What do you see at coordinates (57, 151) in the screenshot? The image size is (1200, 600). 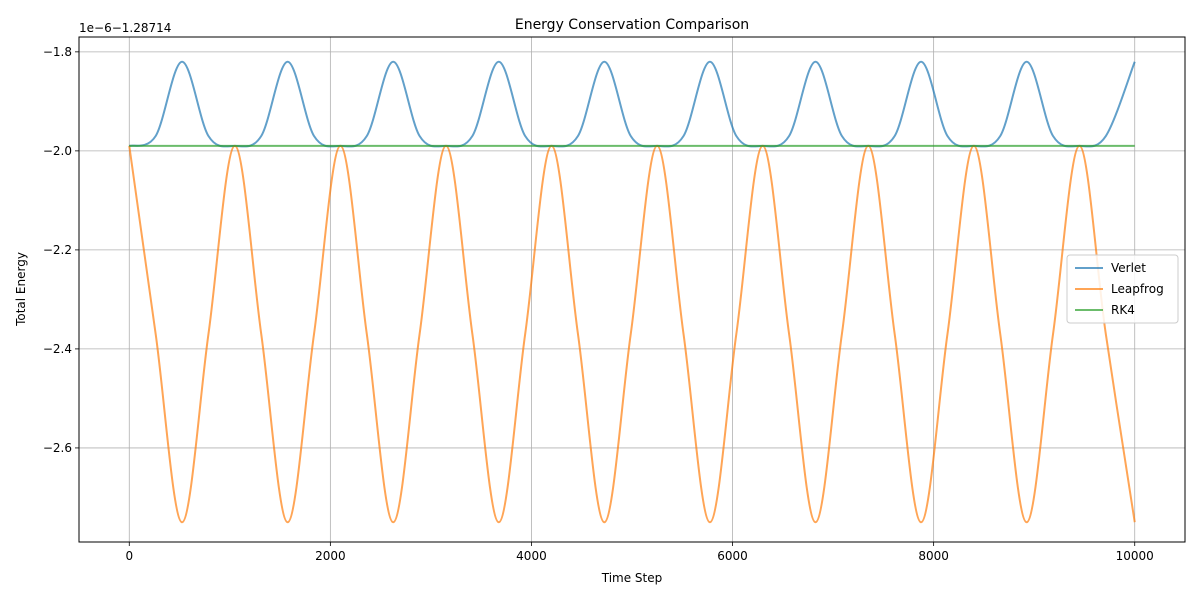 I see `y-tick-label: −2.0` at bounding box center [57, 151].